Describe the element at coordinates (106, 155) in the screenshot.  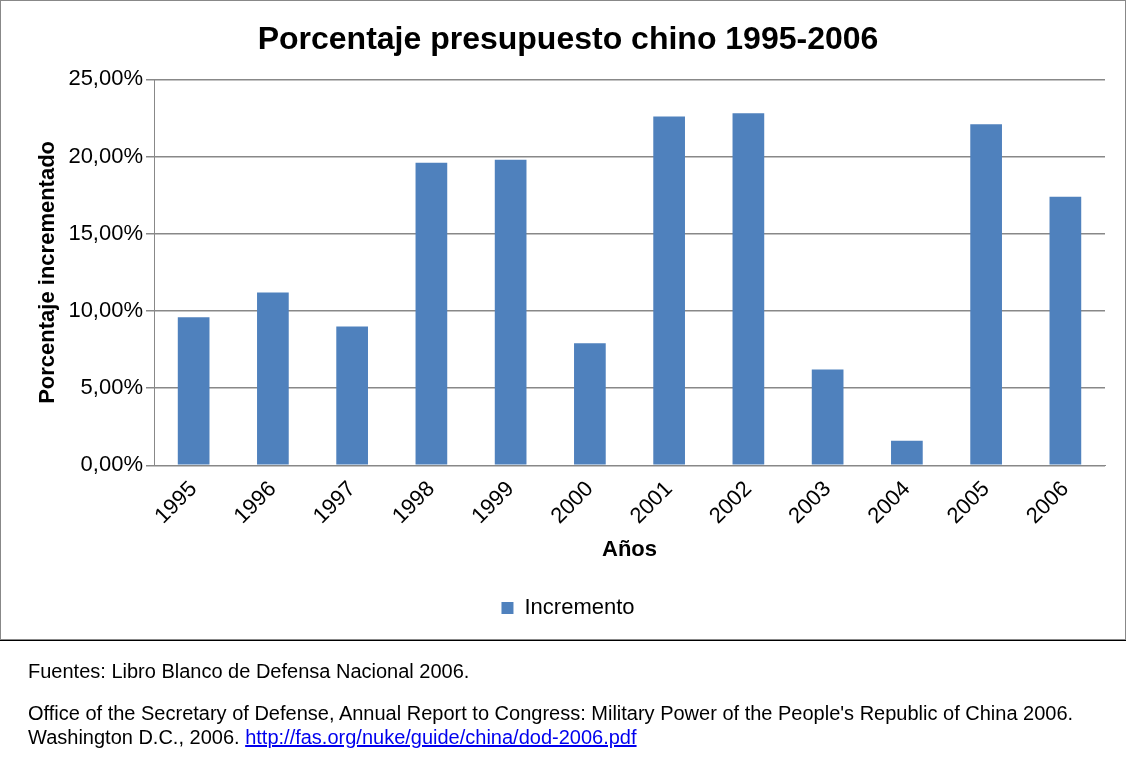
I see `y-tick-label: 20,00%` at that location.